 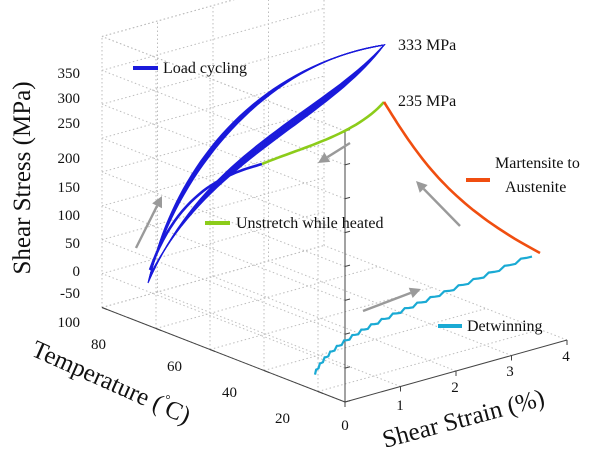 I want to click on annotation-333: 333 MPa, so click(x=427, y=45).